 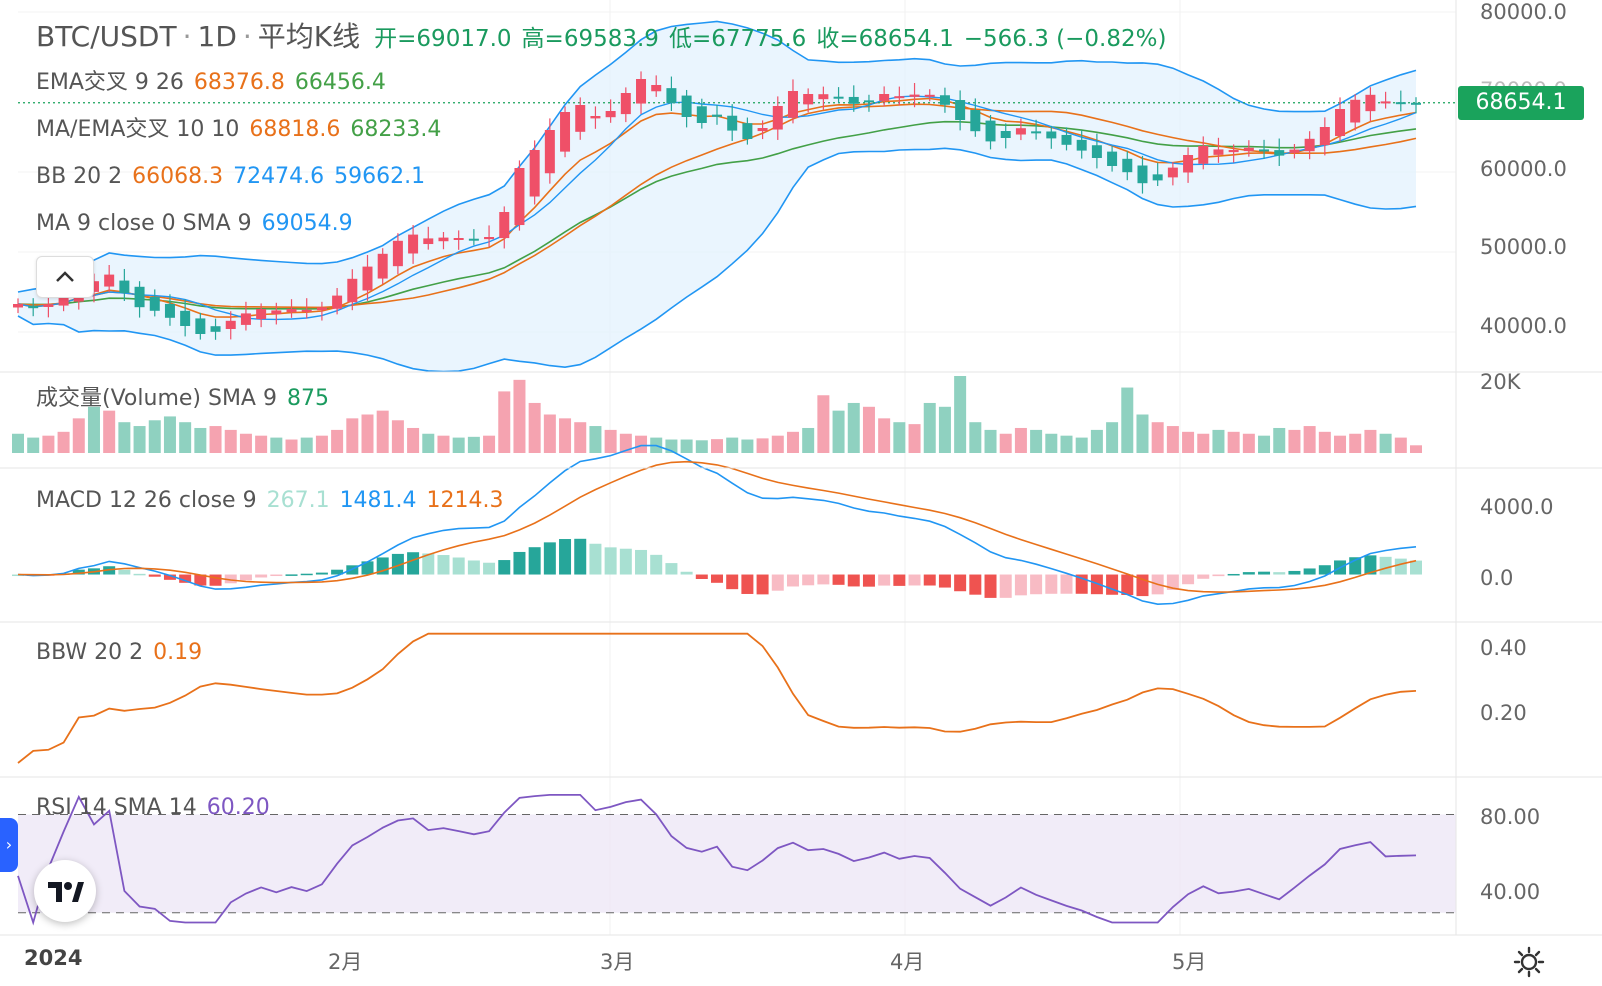 I want to click on legend-ema: EMA交叉 9 26 68376.8 66456.4, so click(x=216, y=83).